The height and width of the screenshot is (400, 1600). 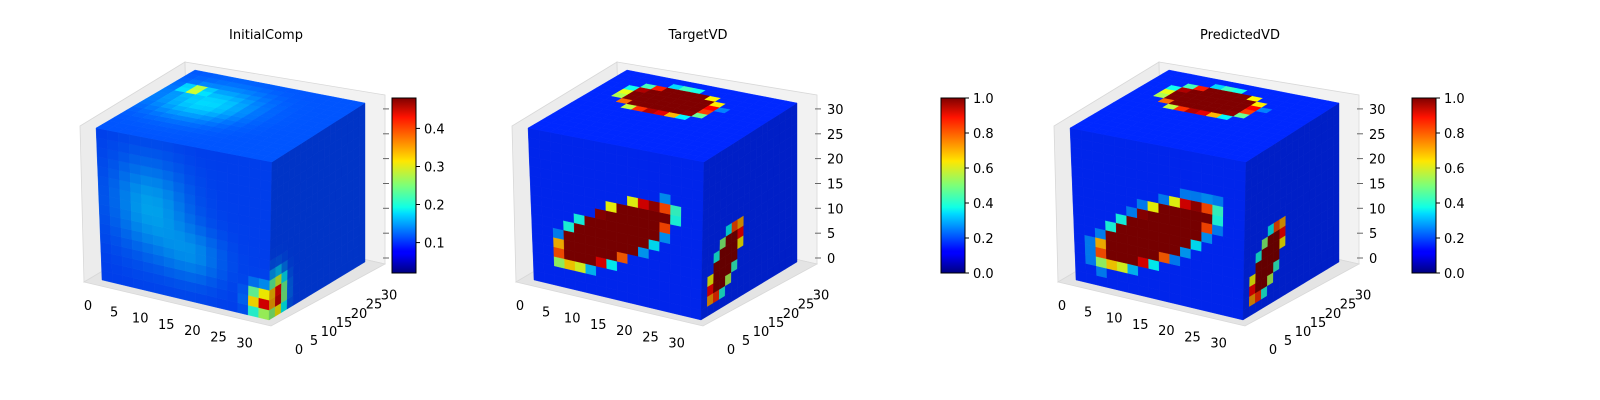 What do you see at coordinates (434, 244) in the screenshot?
I see `colorbar-tick-label: 0.1` at bounding box center [434, 244].